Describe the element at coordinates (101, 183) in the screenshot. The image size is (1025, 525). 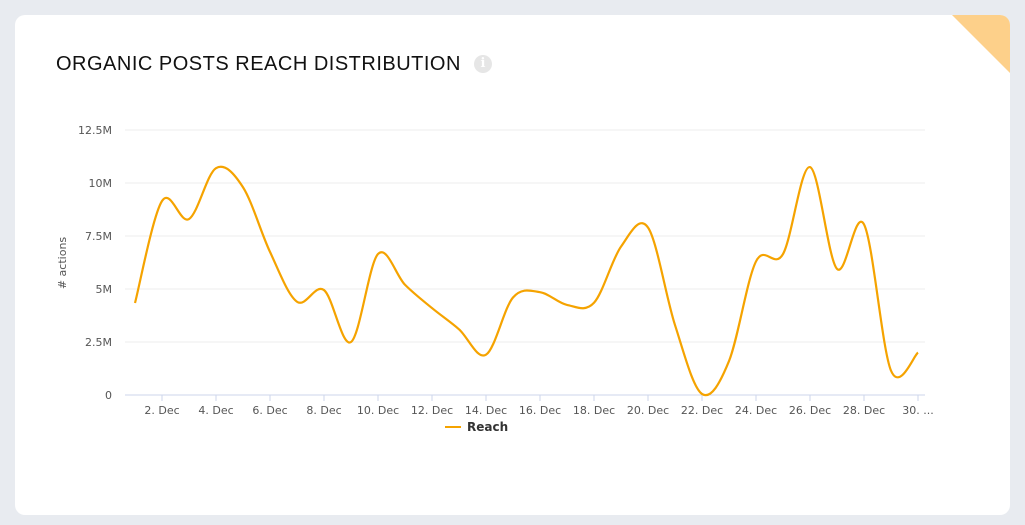
I see `y-tick-label: 10M` at that location.